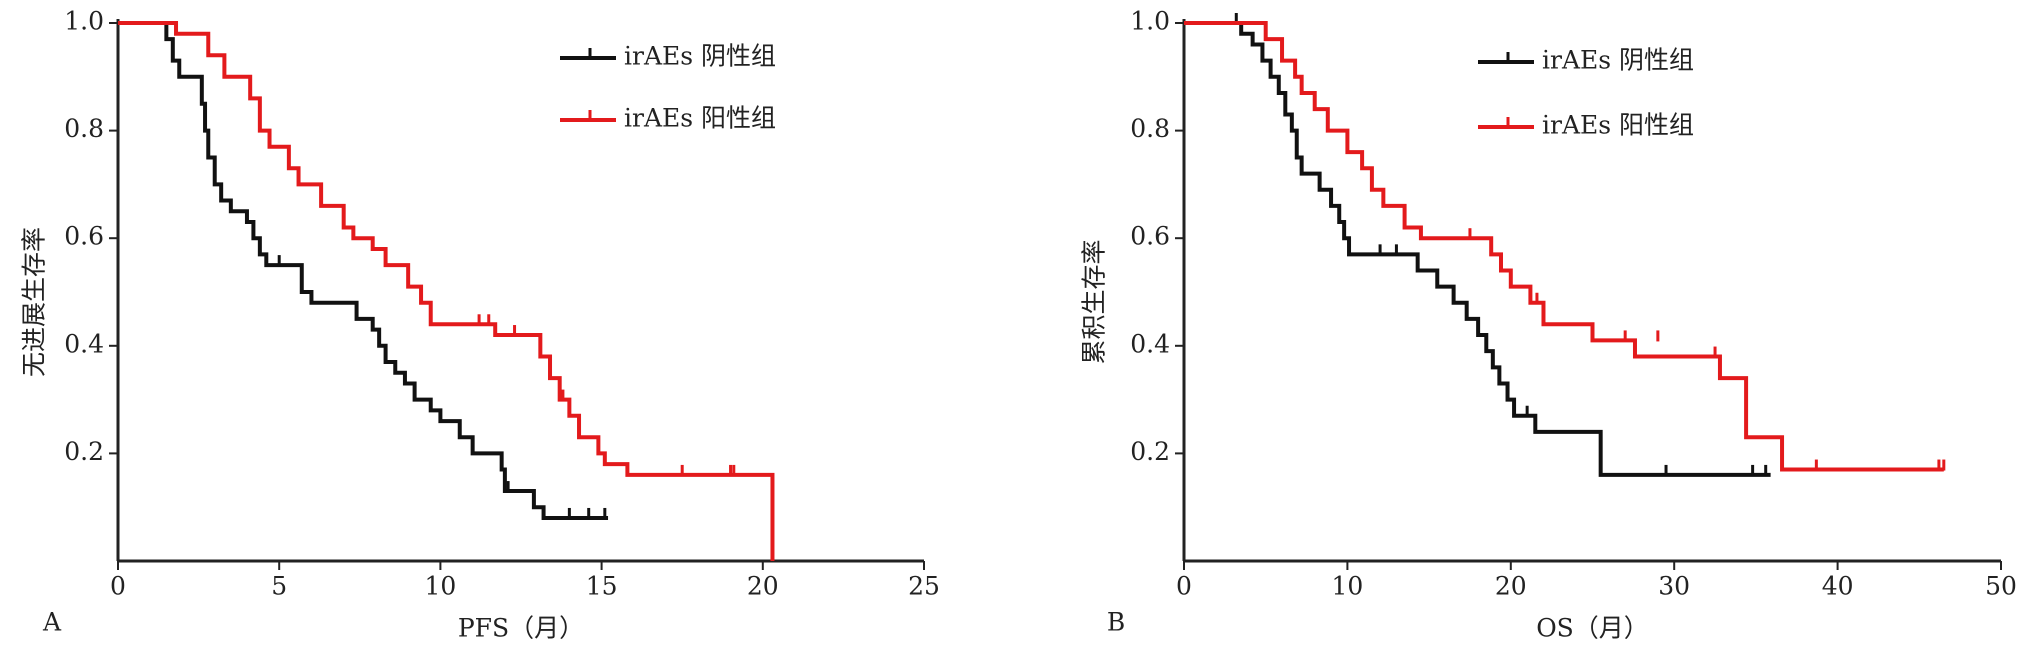 This screenshot has height=652, width=2027. Describe the element at coordinates (1094, 301) in the screenshot. I see `y-axis-title: 累积生存率` at that location.